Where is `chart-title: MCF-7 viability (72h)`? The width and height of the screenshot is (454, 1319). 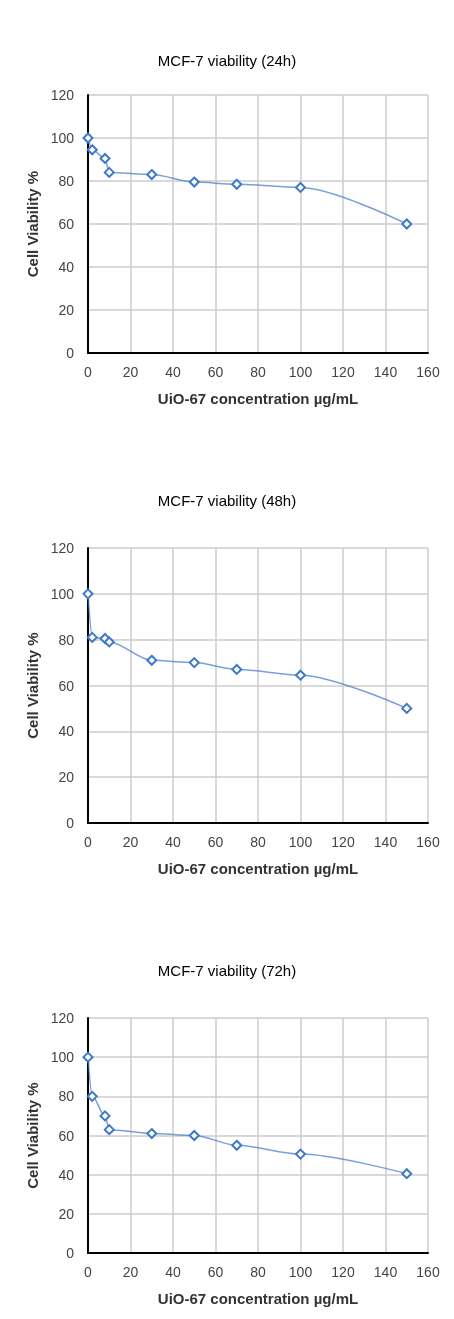 chart-title: MCF-7 viability (72h) is located at coordinates (227, 970).